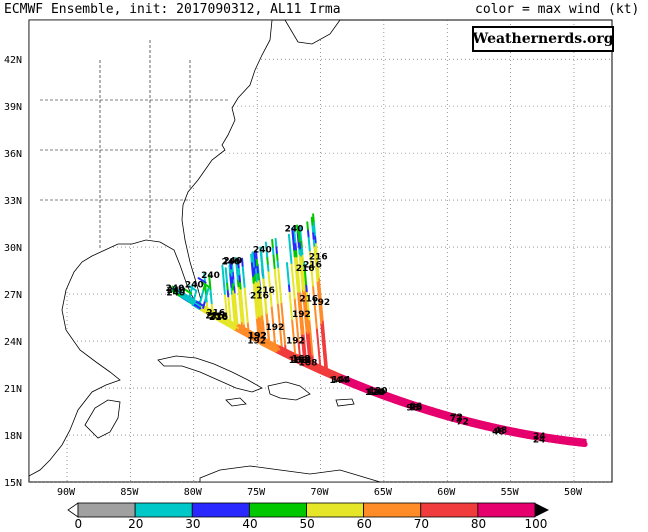  Describe the element at coordinates (539, 441) in the screenshot. I see `forecast-hour-label: 24` at that location.